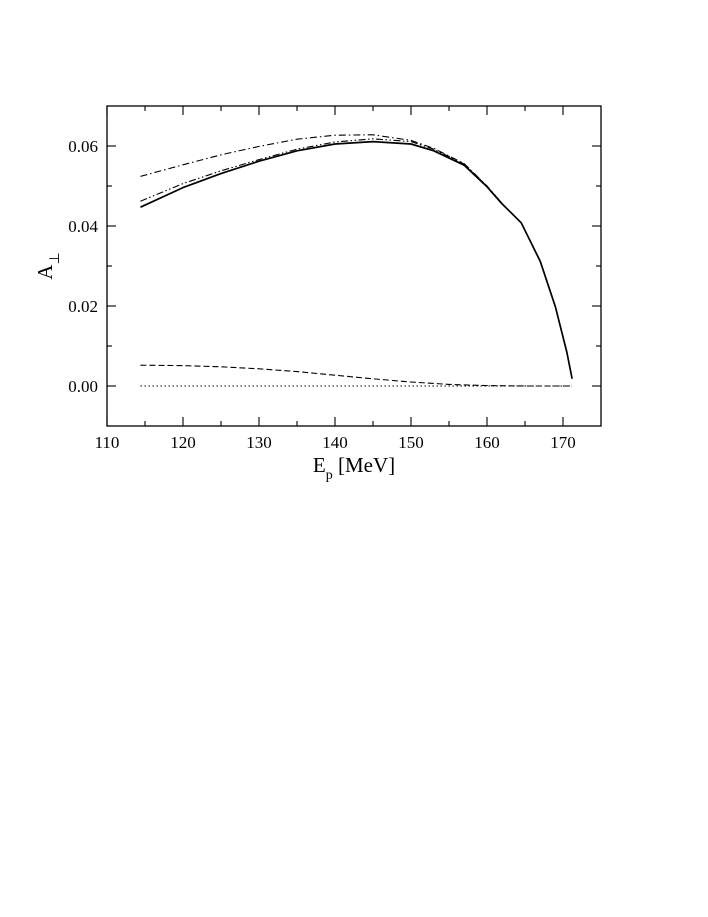 This screenshot has width=708, height=917. What do you see at coordinates (411, 442) in the screenshot?
I see `x-tick-label: 150` at bounding box center [411, 442].